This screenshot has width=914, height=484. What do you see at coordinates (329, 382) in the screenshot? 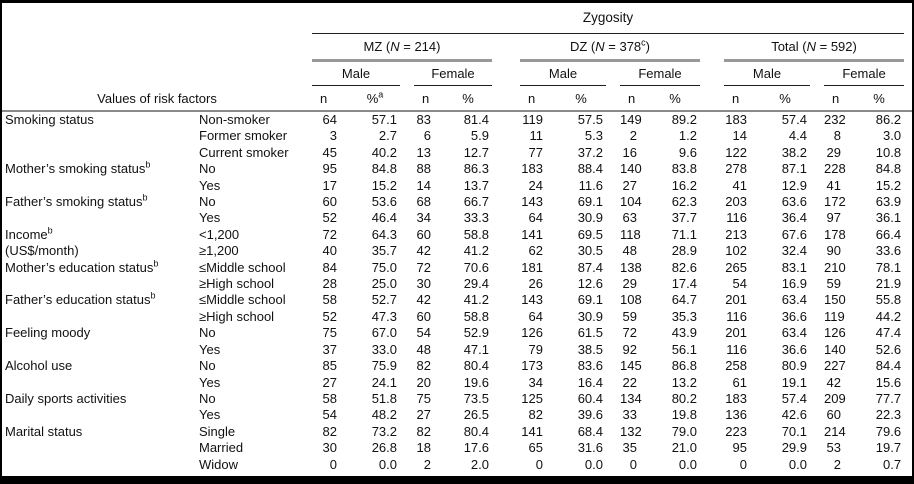
I see `cell-mz-male-n: 27` at bounding box center [329, 382].